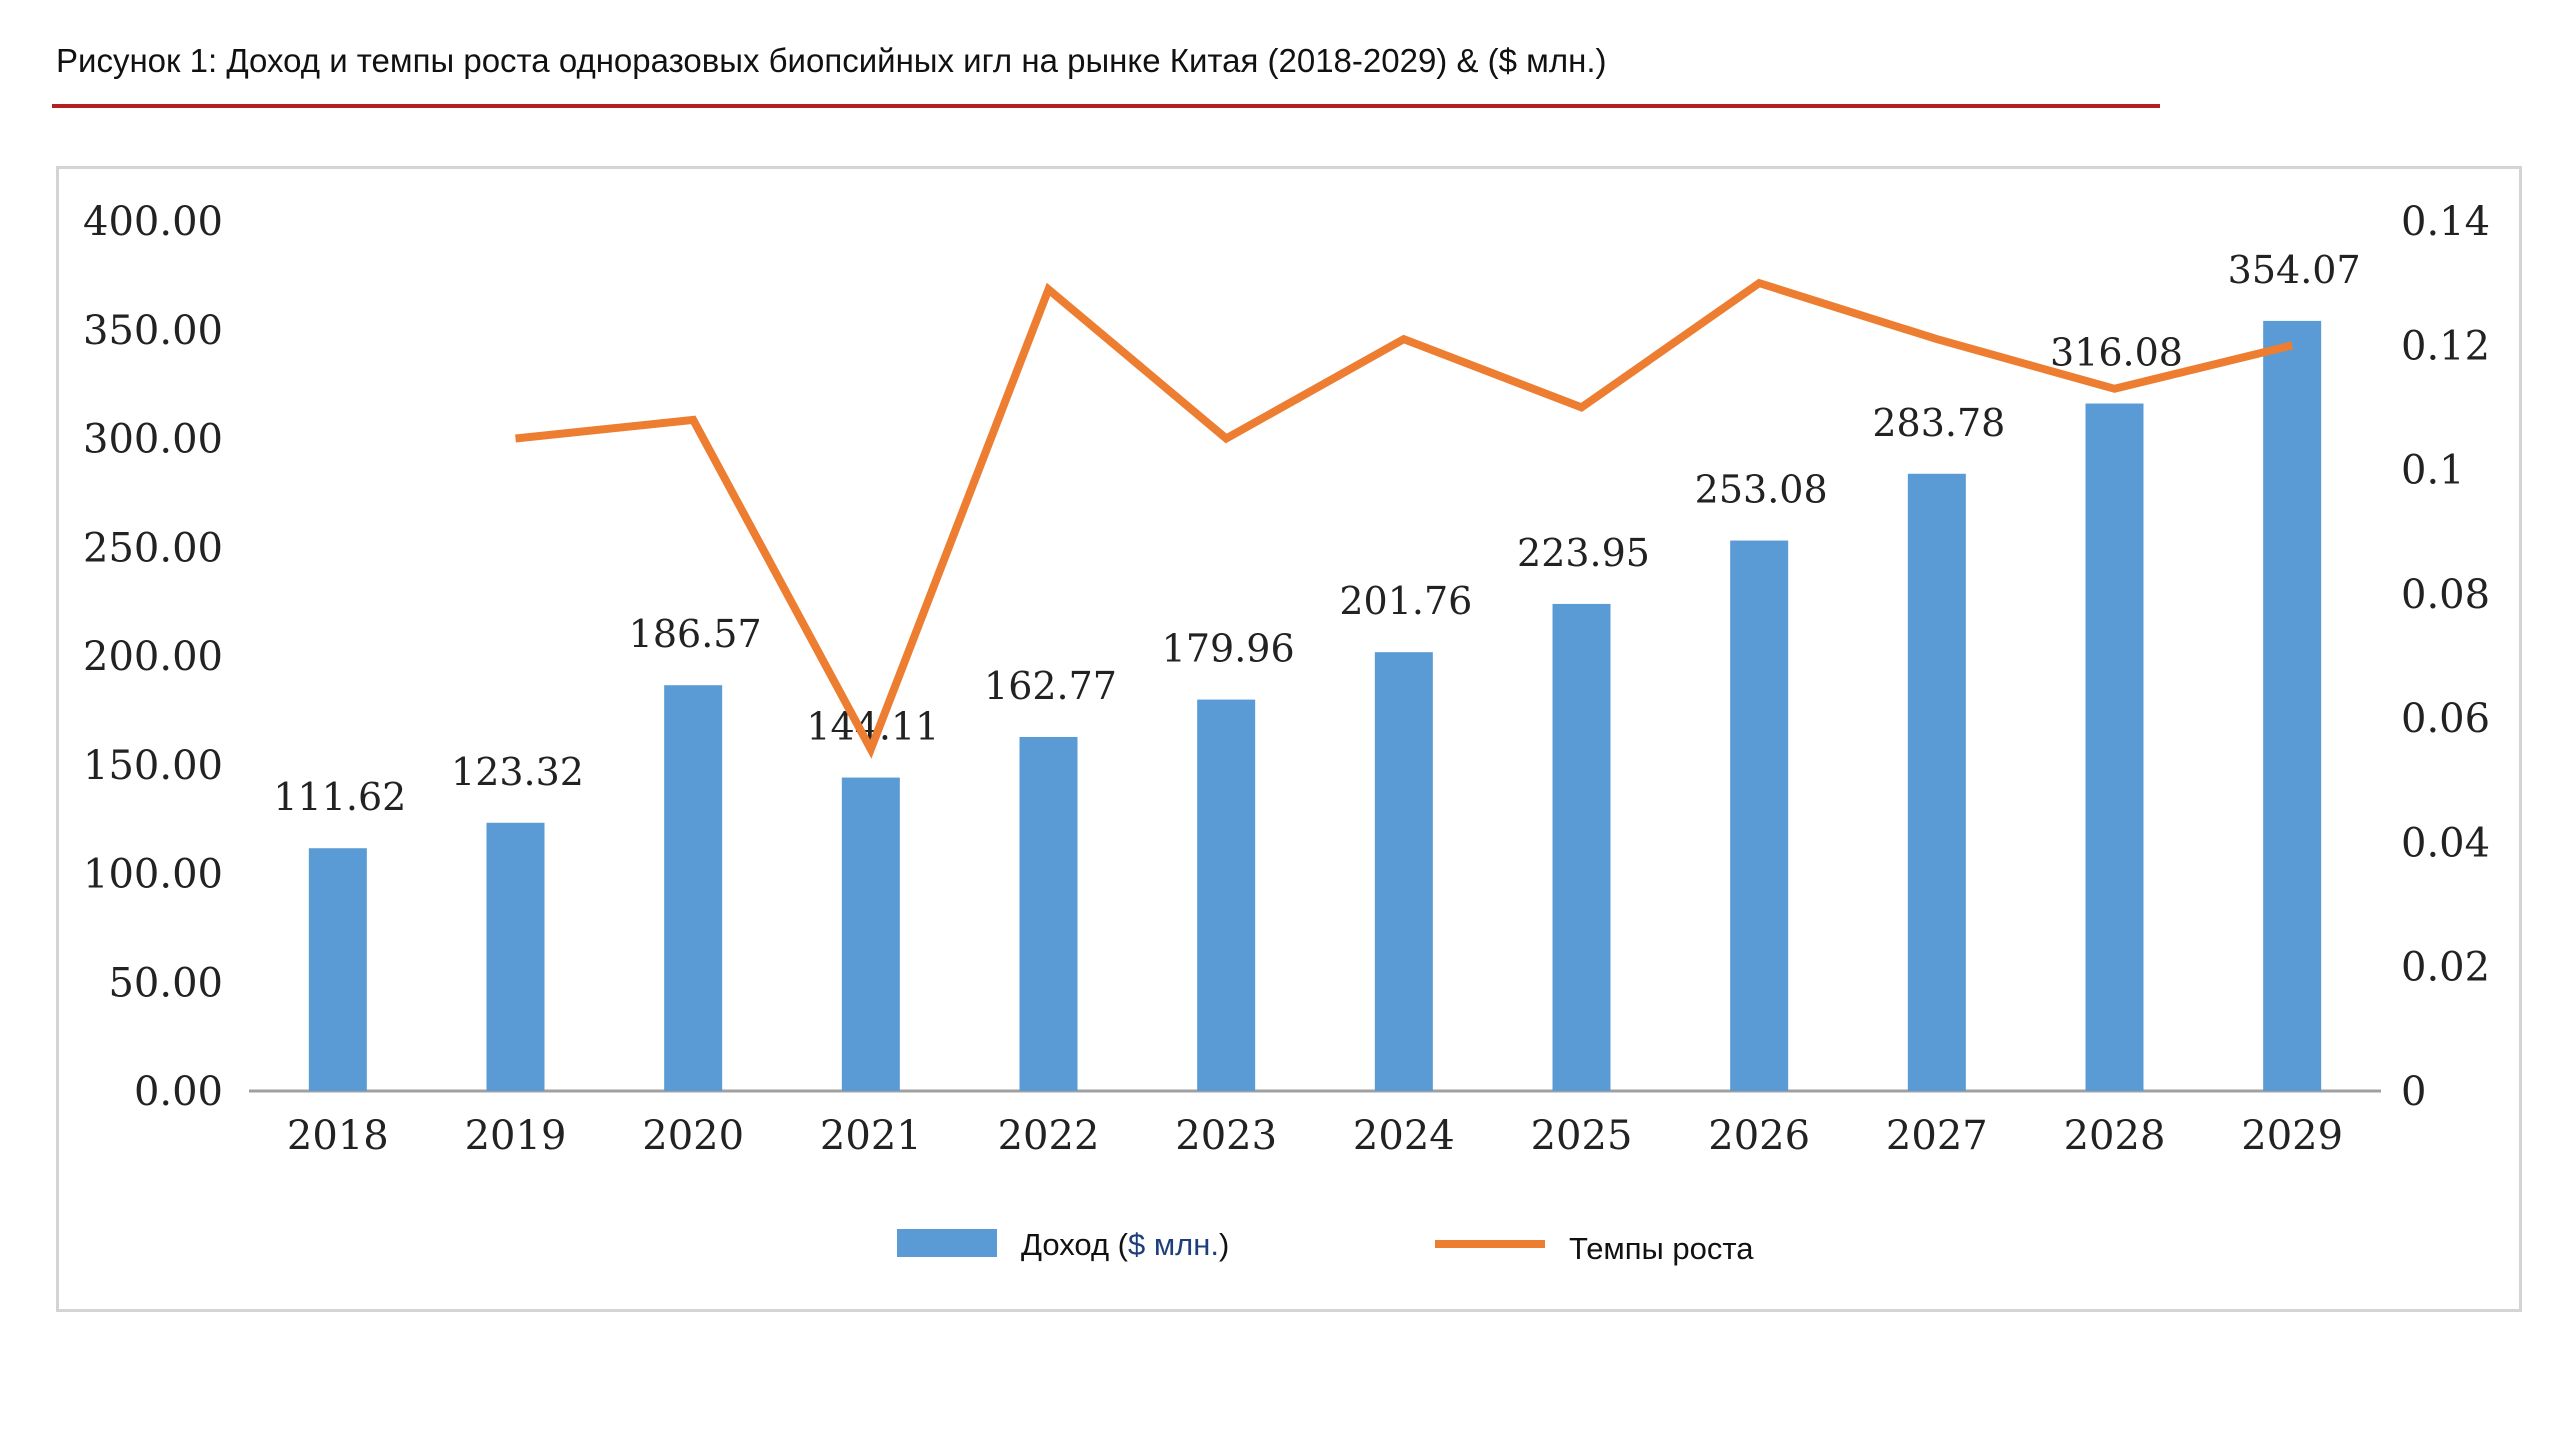 This screenshot has height=1439, width=2560. What do you see at coordinates (1050, 686) in the screenshot?
I see `bar-data-label: 162.77` at bounding box center [1050, 686].